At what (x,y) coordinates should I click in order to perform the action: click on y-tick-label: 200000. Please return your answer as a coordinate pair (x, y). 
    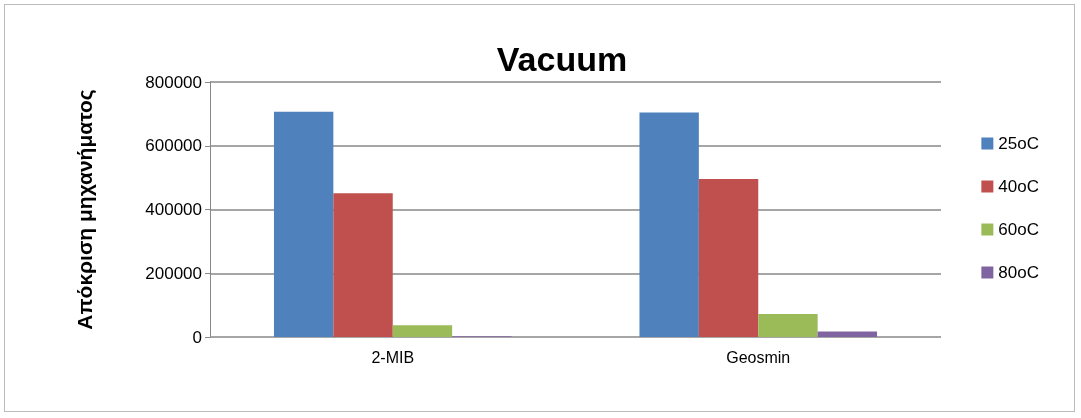
    Looking at the image, I should click on (173, 273).